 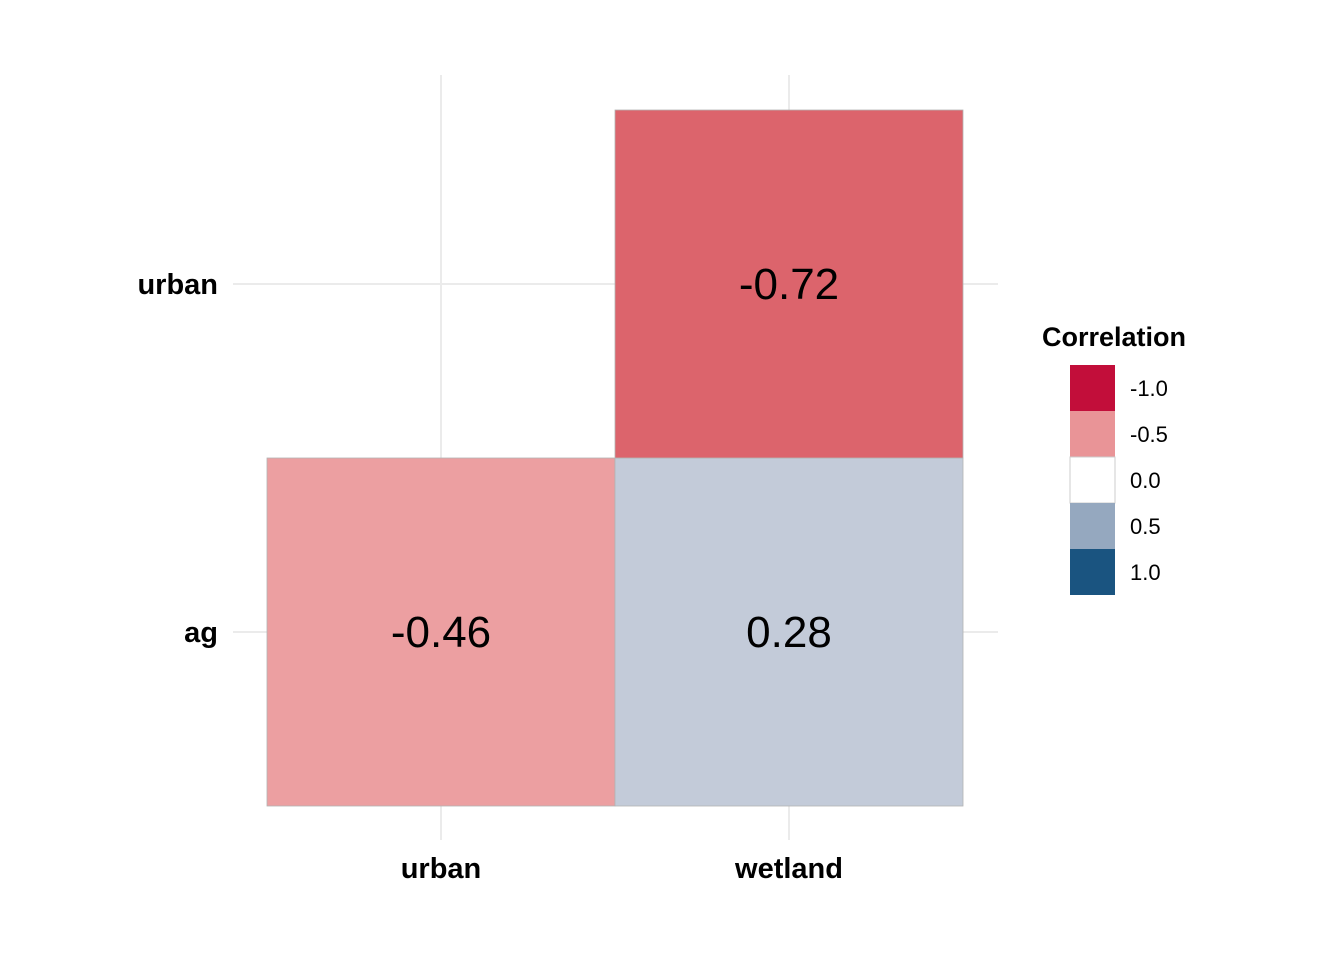 I want to click on legend-label-1.0: 1.0, so click(x=1145, y=572).